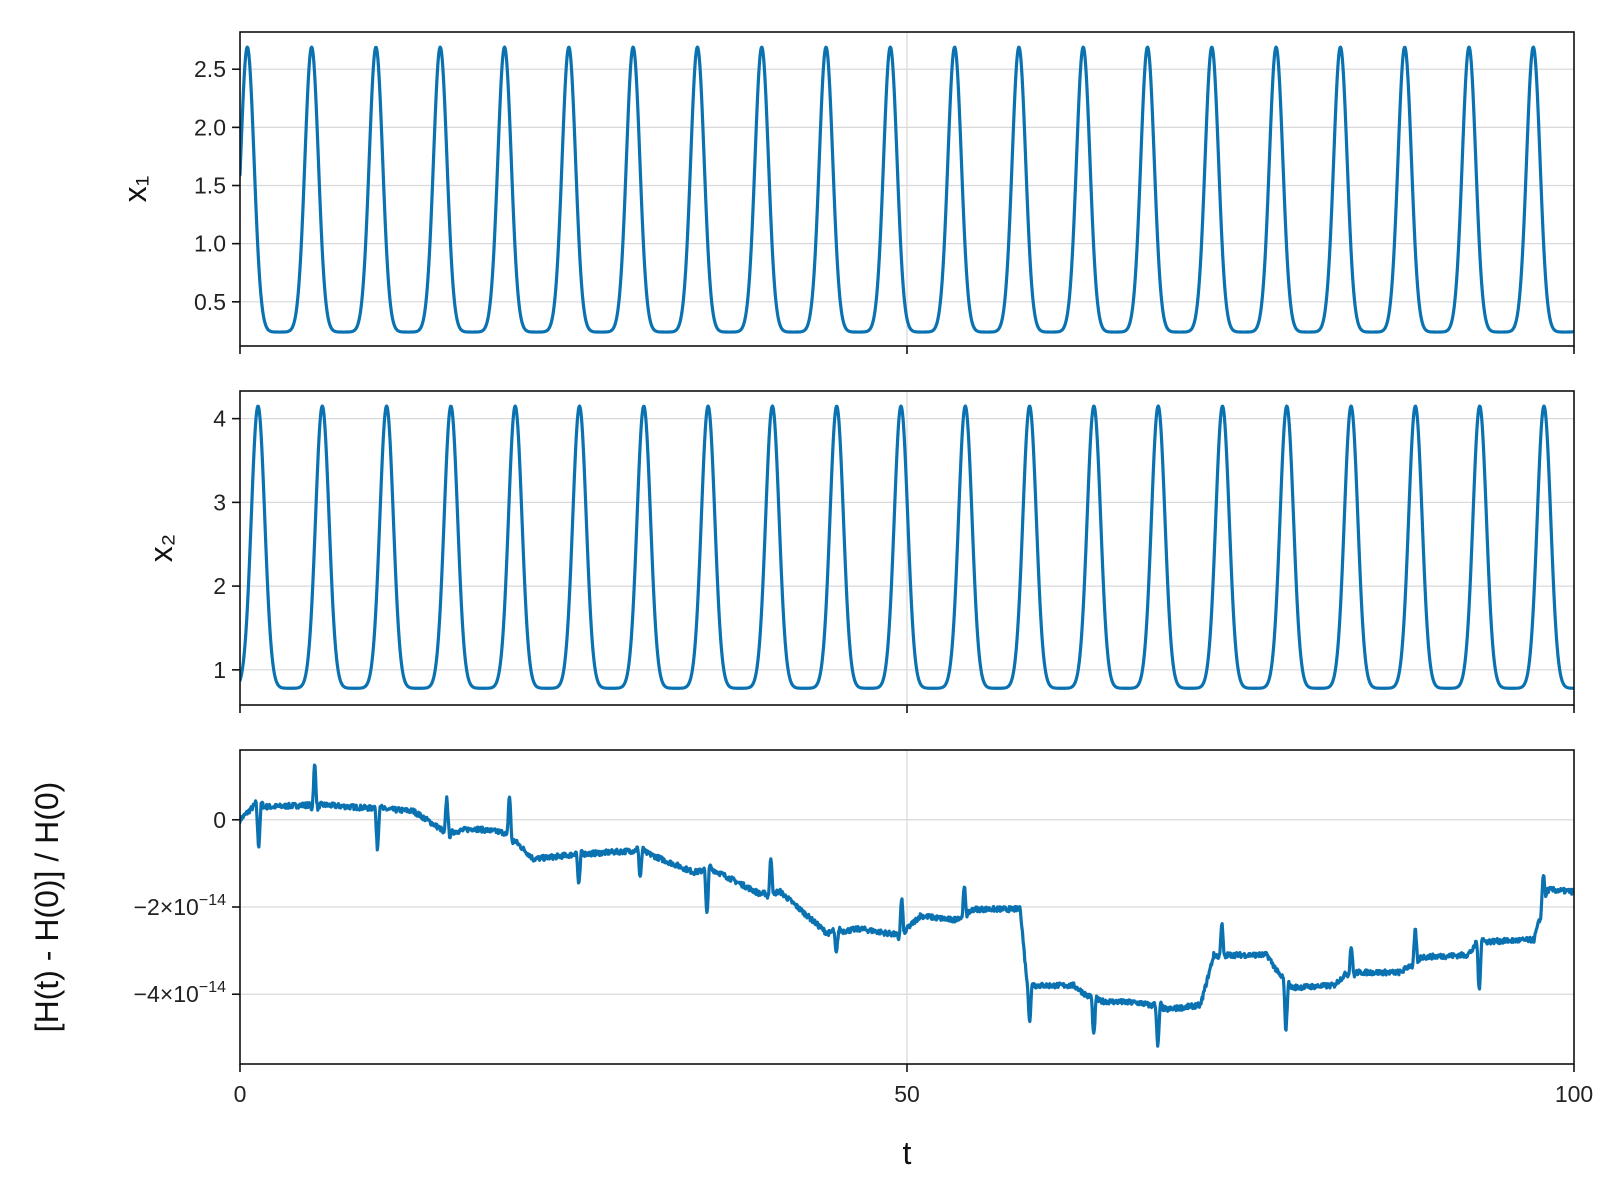  What do you see at coordinates (210, 69) in the screenshot?
I see `y-tick-label: 2.5` at bounding box center [210, 69].